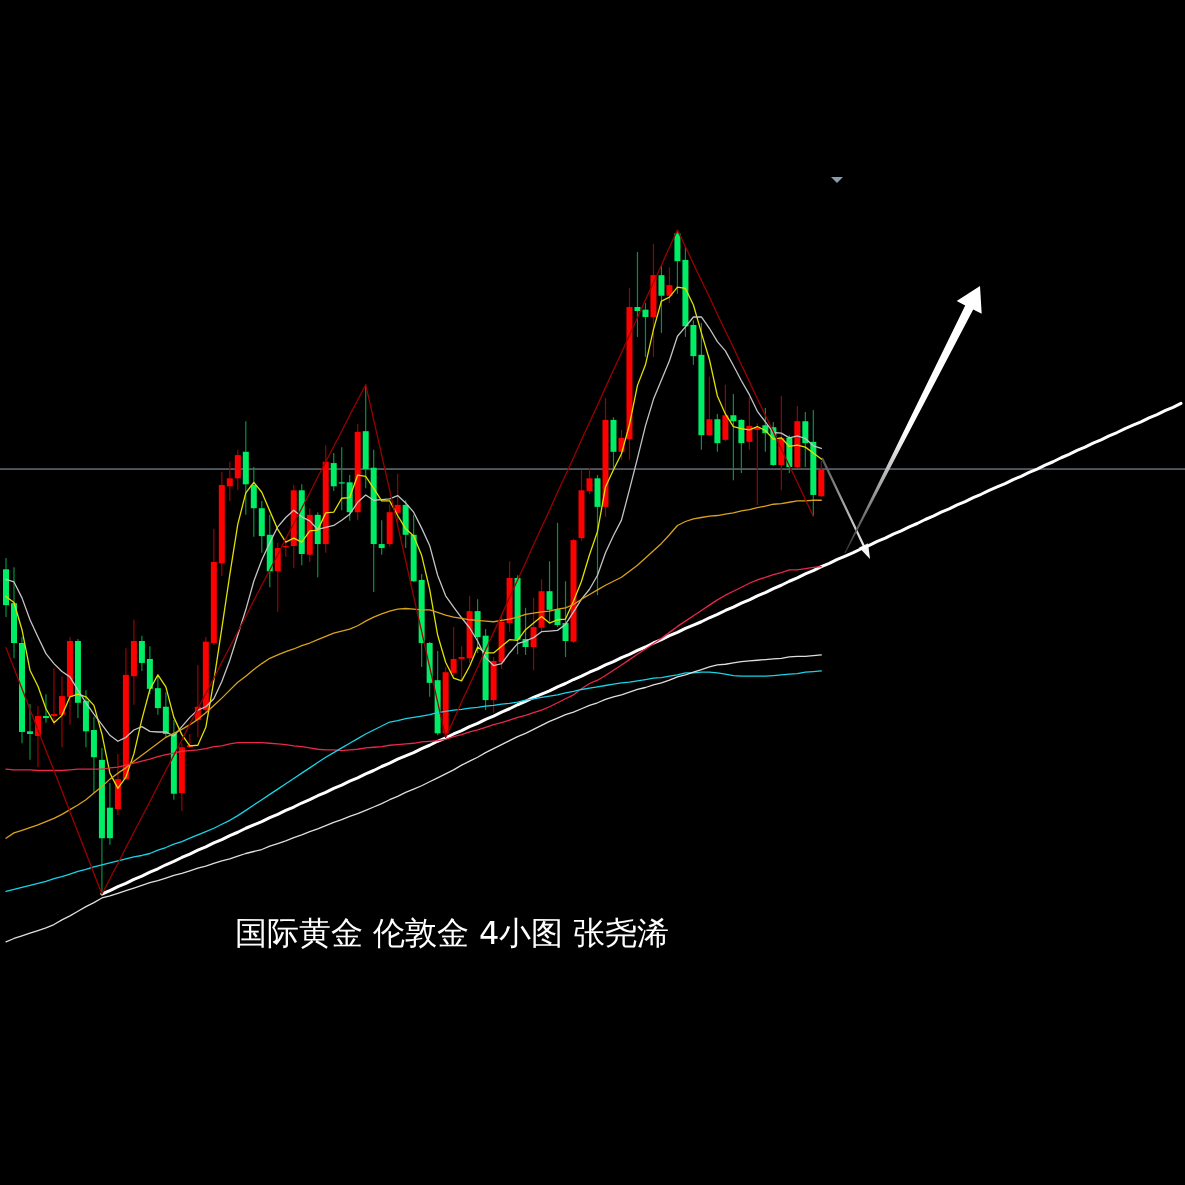 The height and width of the screenshot is (1185, 1185). What do you see at coordinates (452, 933) in the screenshot?
I see `title: 国际黄金 伦敦金 4小图 张尧浠` at bounding box center [452, 933].